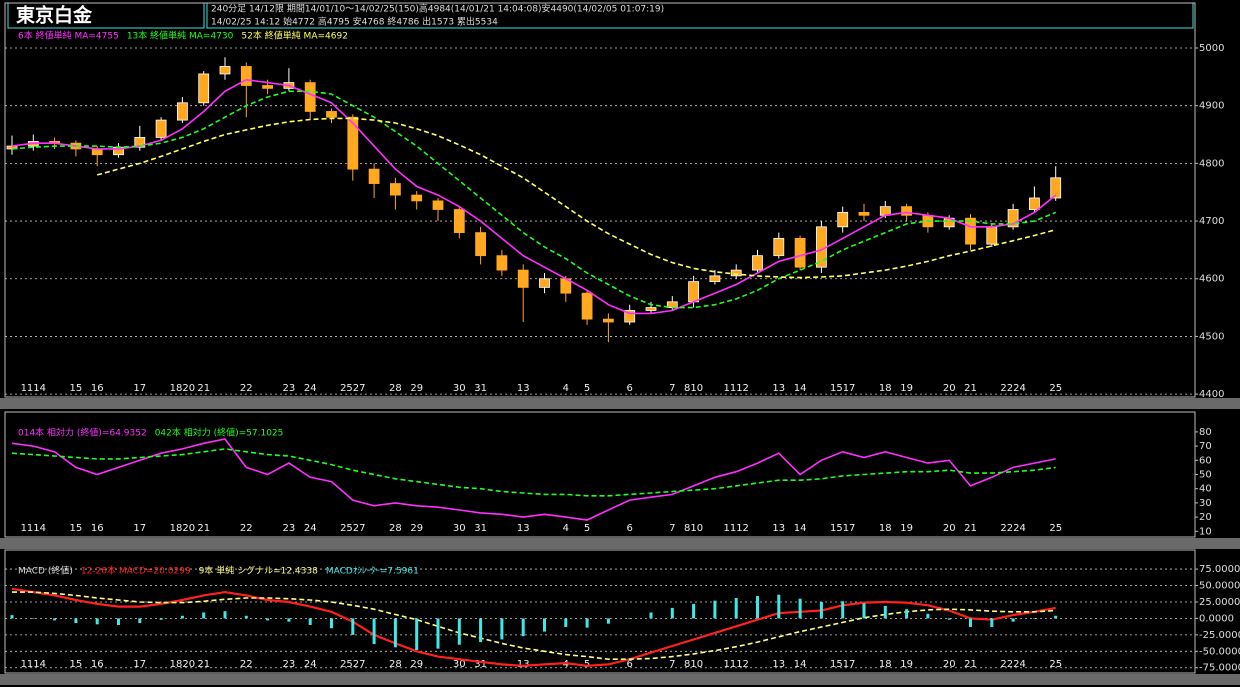  Describe the element at coordinates (735, 664) in the screenshot. I see `x-tick-label: 1112` at that location.